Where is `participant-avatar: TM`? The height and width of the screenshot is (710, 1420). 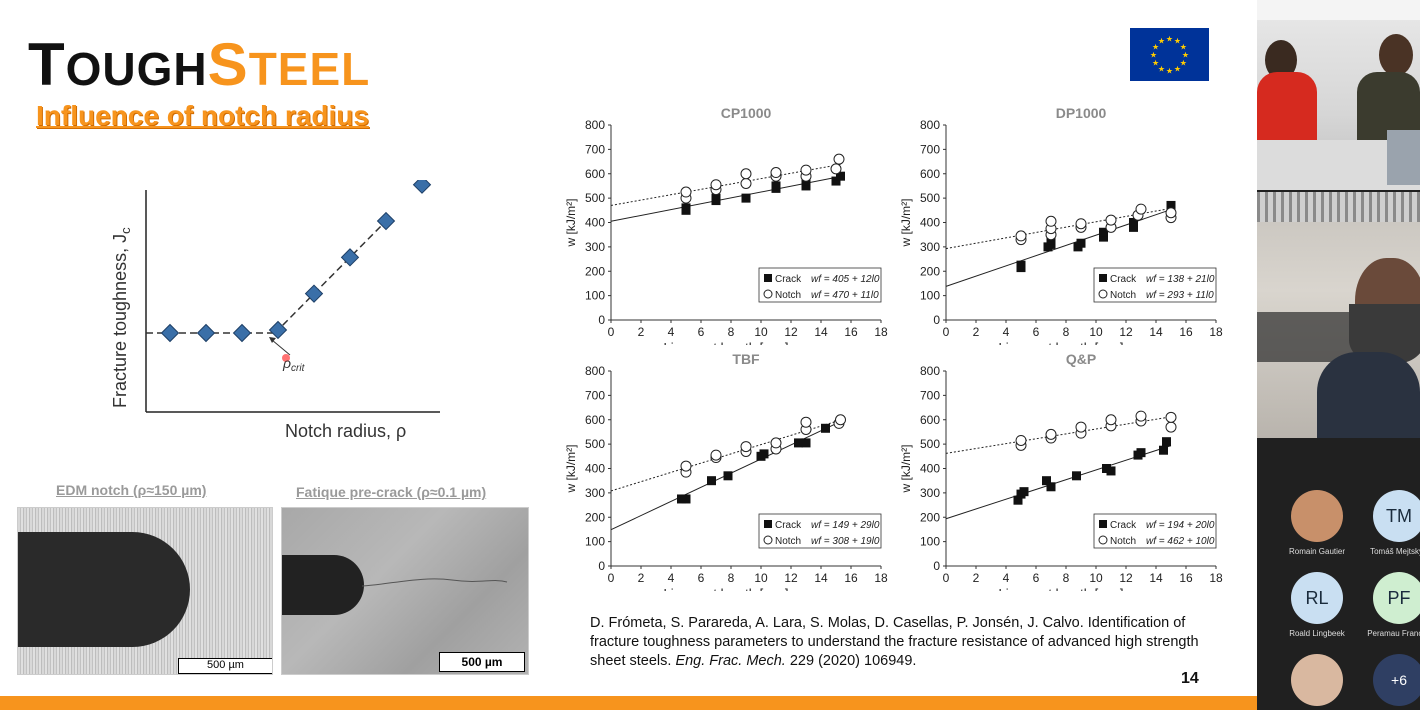 participant-avatar: TM is located at coordinates (1396, 516).